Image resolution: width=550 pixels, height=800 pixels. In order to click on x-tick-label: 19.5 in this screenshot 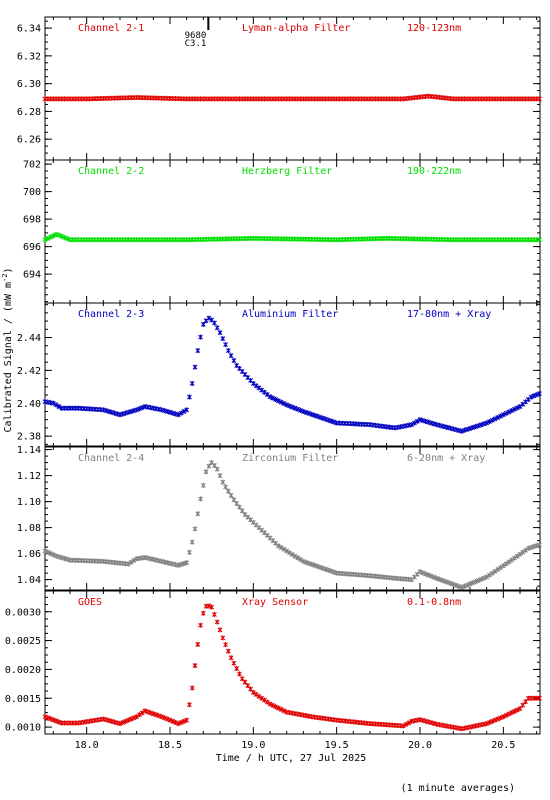, I will do `click(337, 745)`.